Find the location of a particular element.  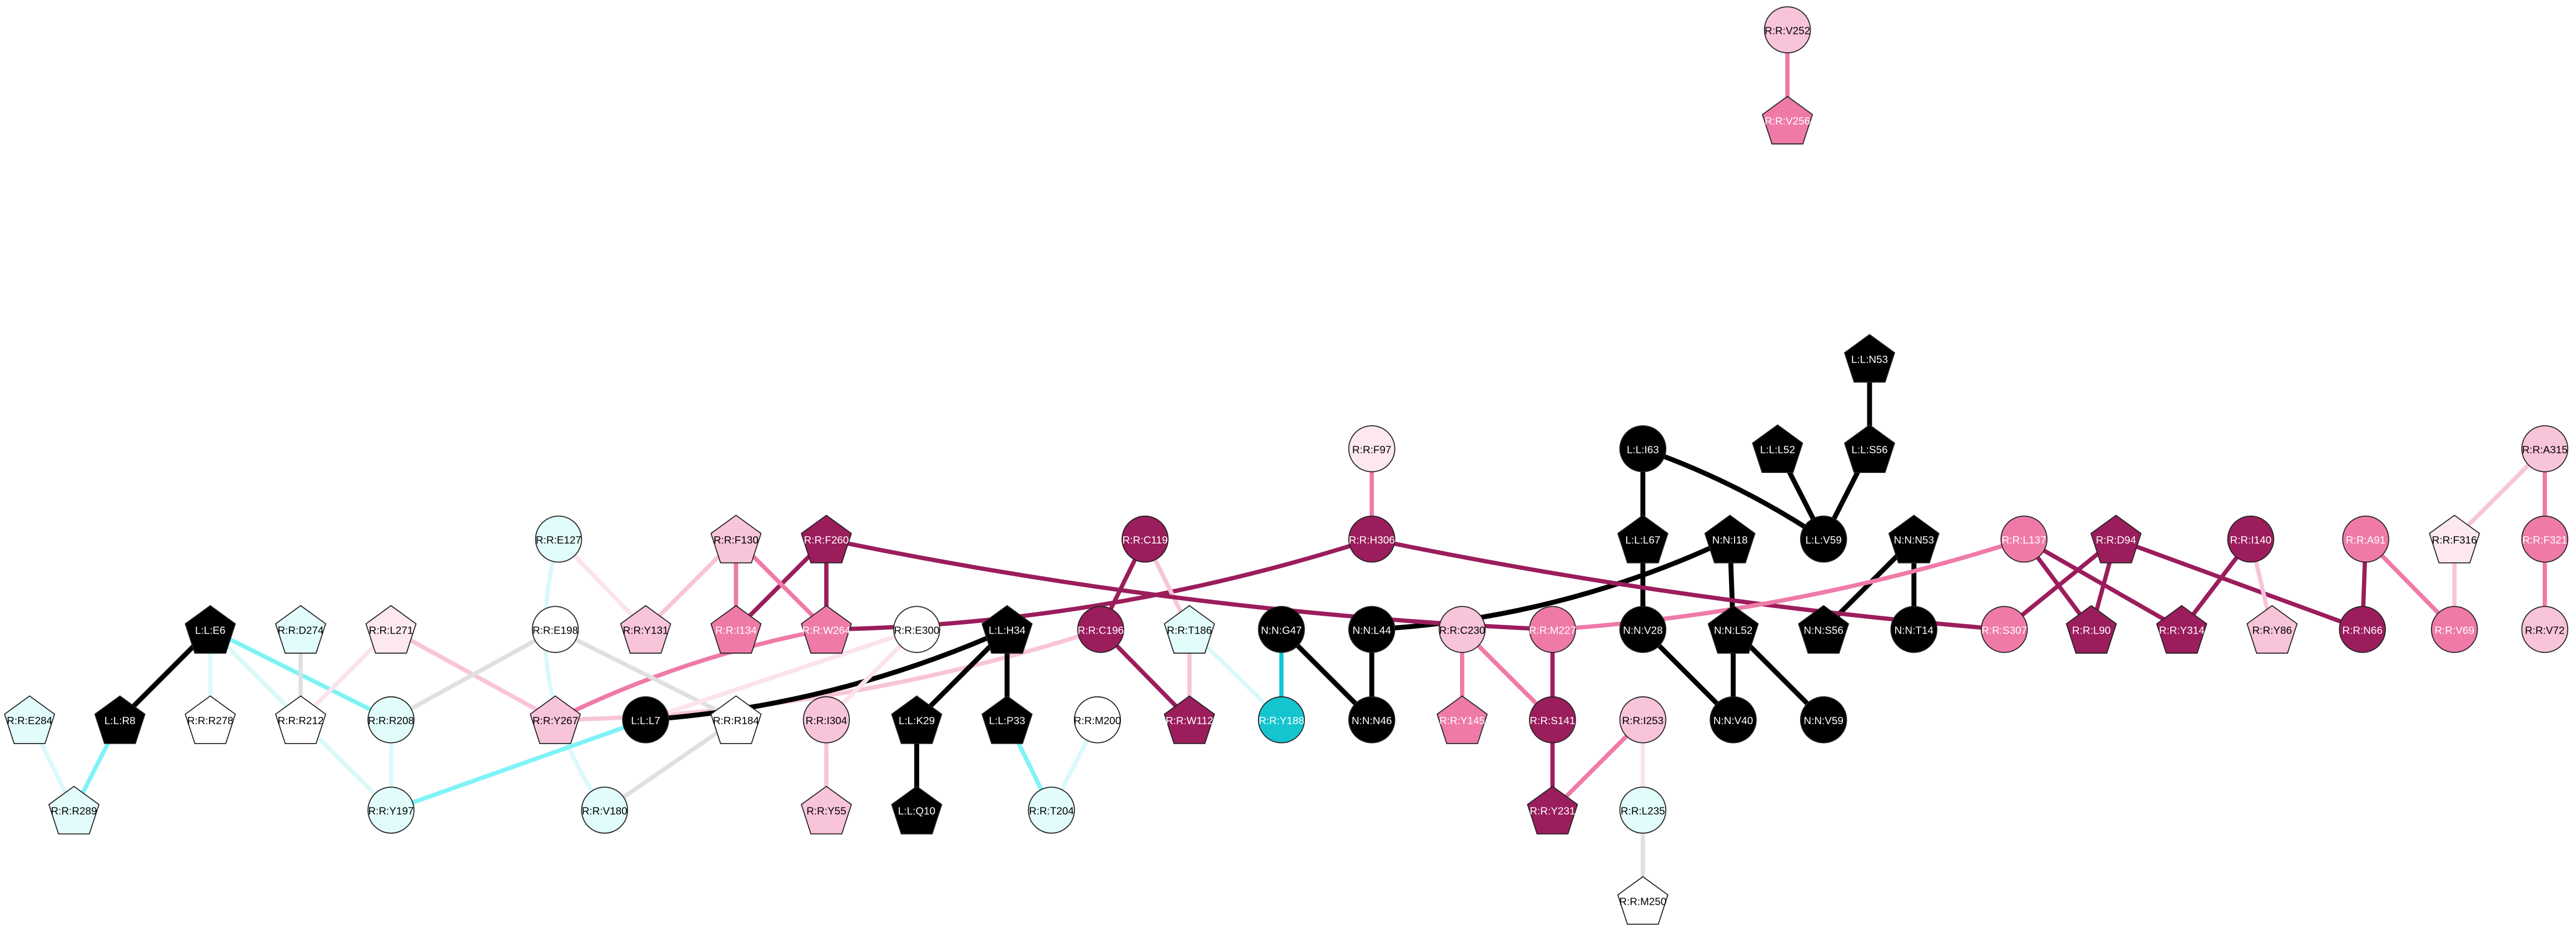

node: R:R:F260 is located at coordinates (826, 539).